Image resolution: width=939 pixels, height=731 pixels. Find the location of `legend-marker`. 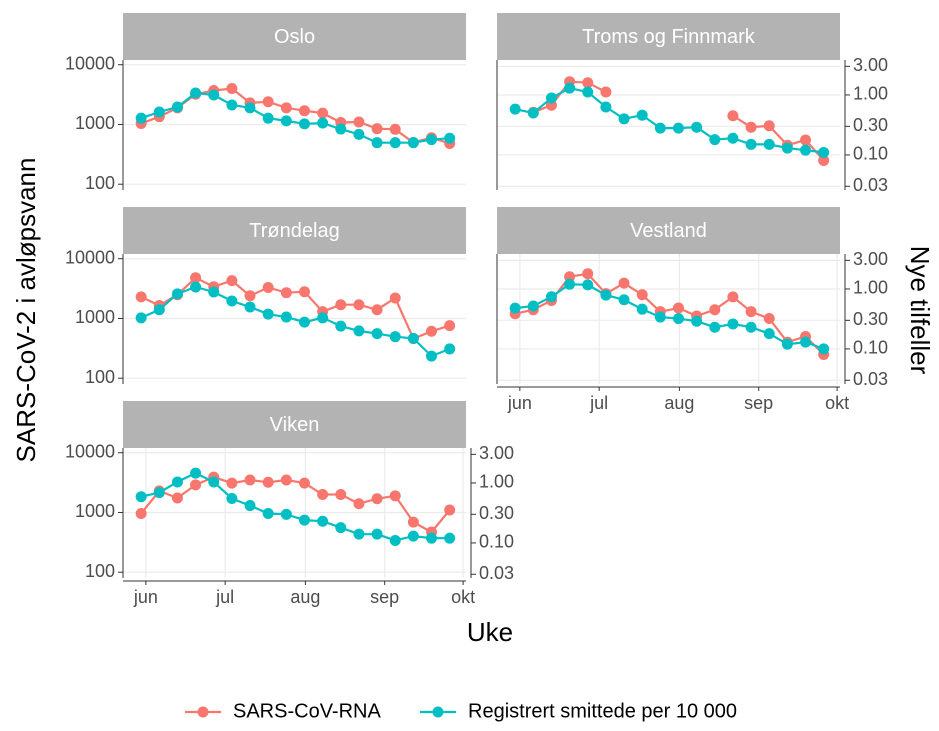

legend-marker is located at coordinates (203, 712).